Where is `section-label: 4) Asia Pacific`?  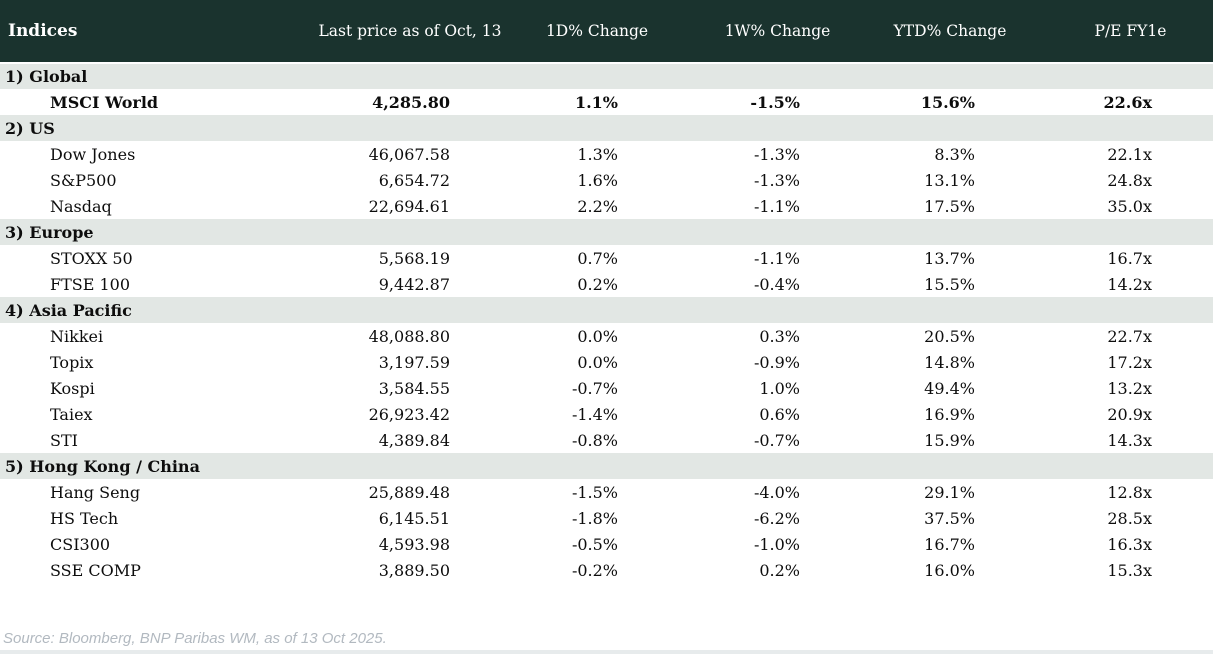 section-label: 4) Asia Pacific is located at coordinates (68, 310).